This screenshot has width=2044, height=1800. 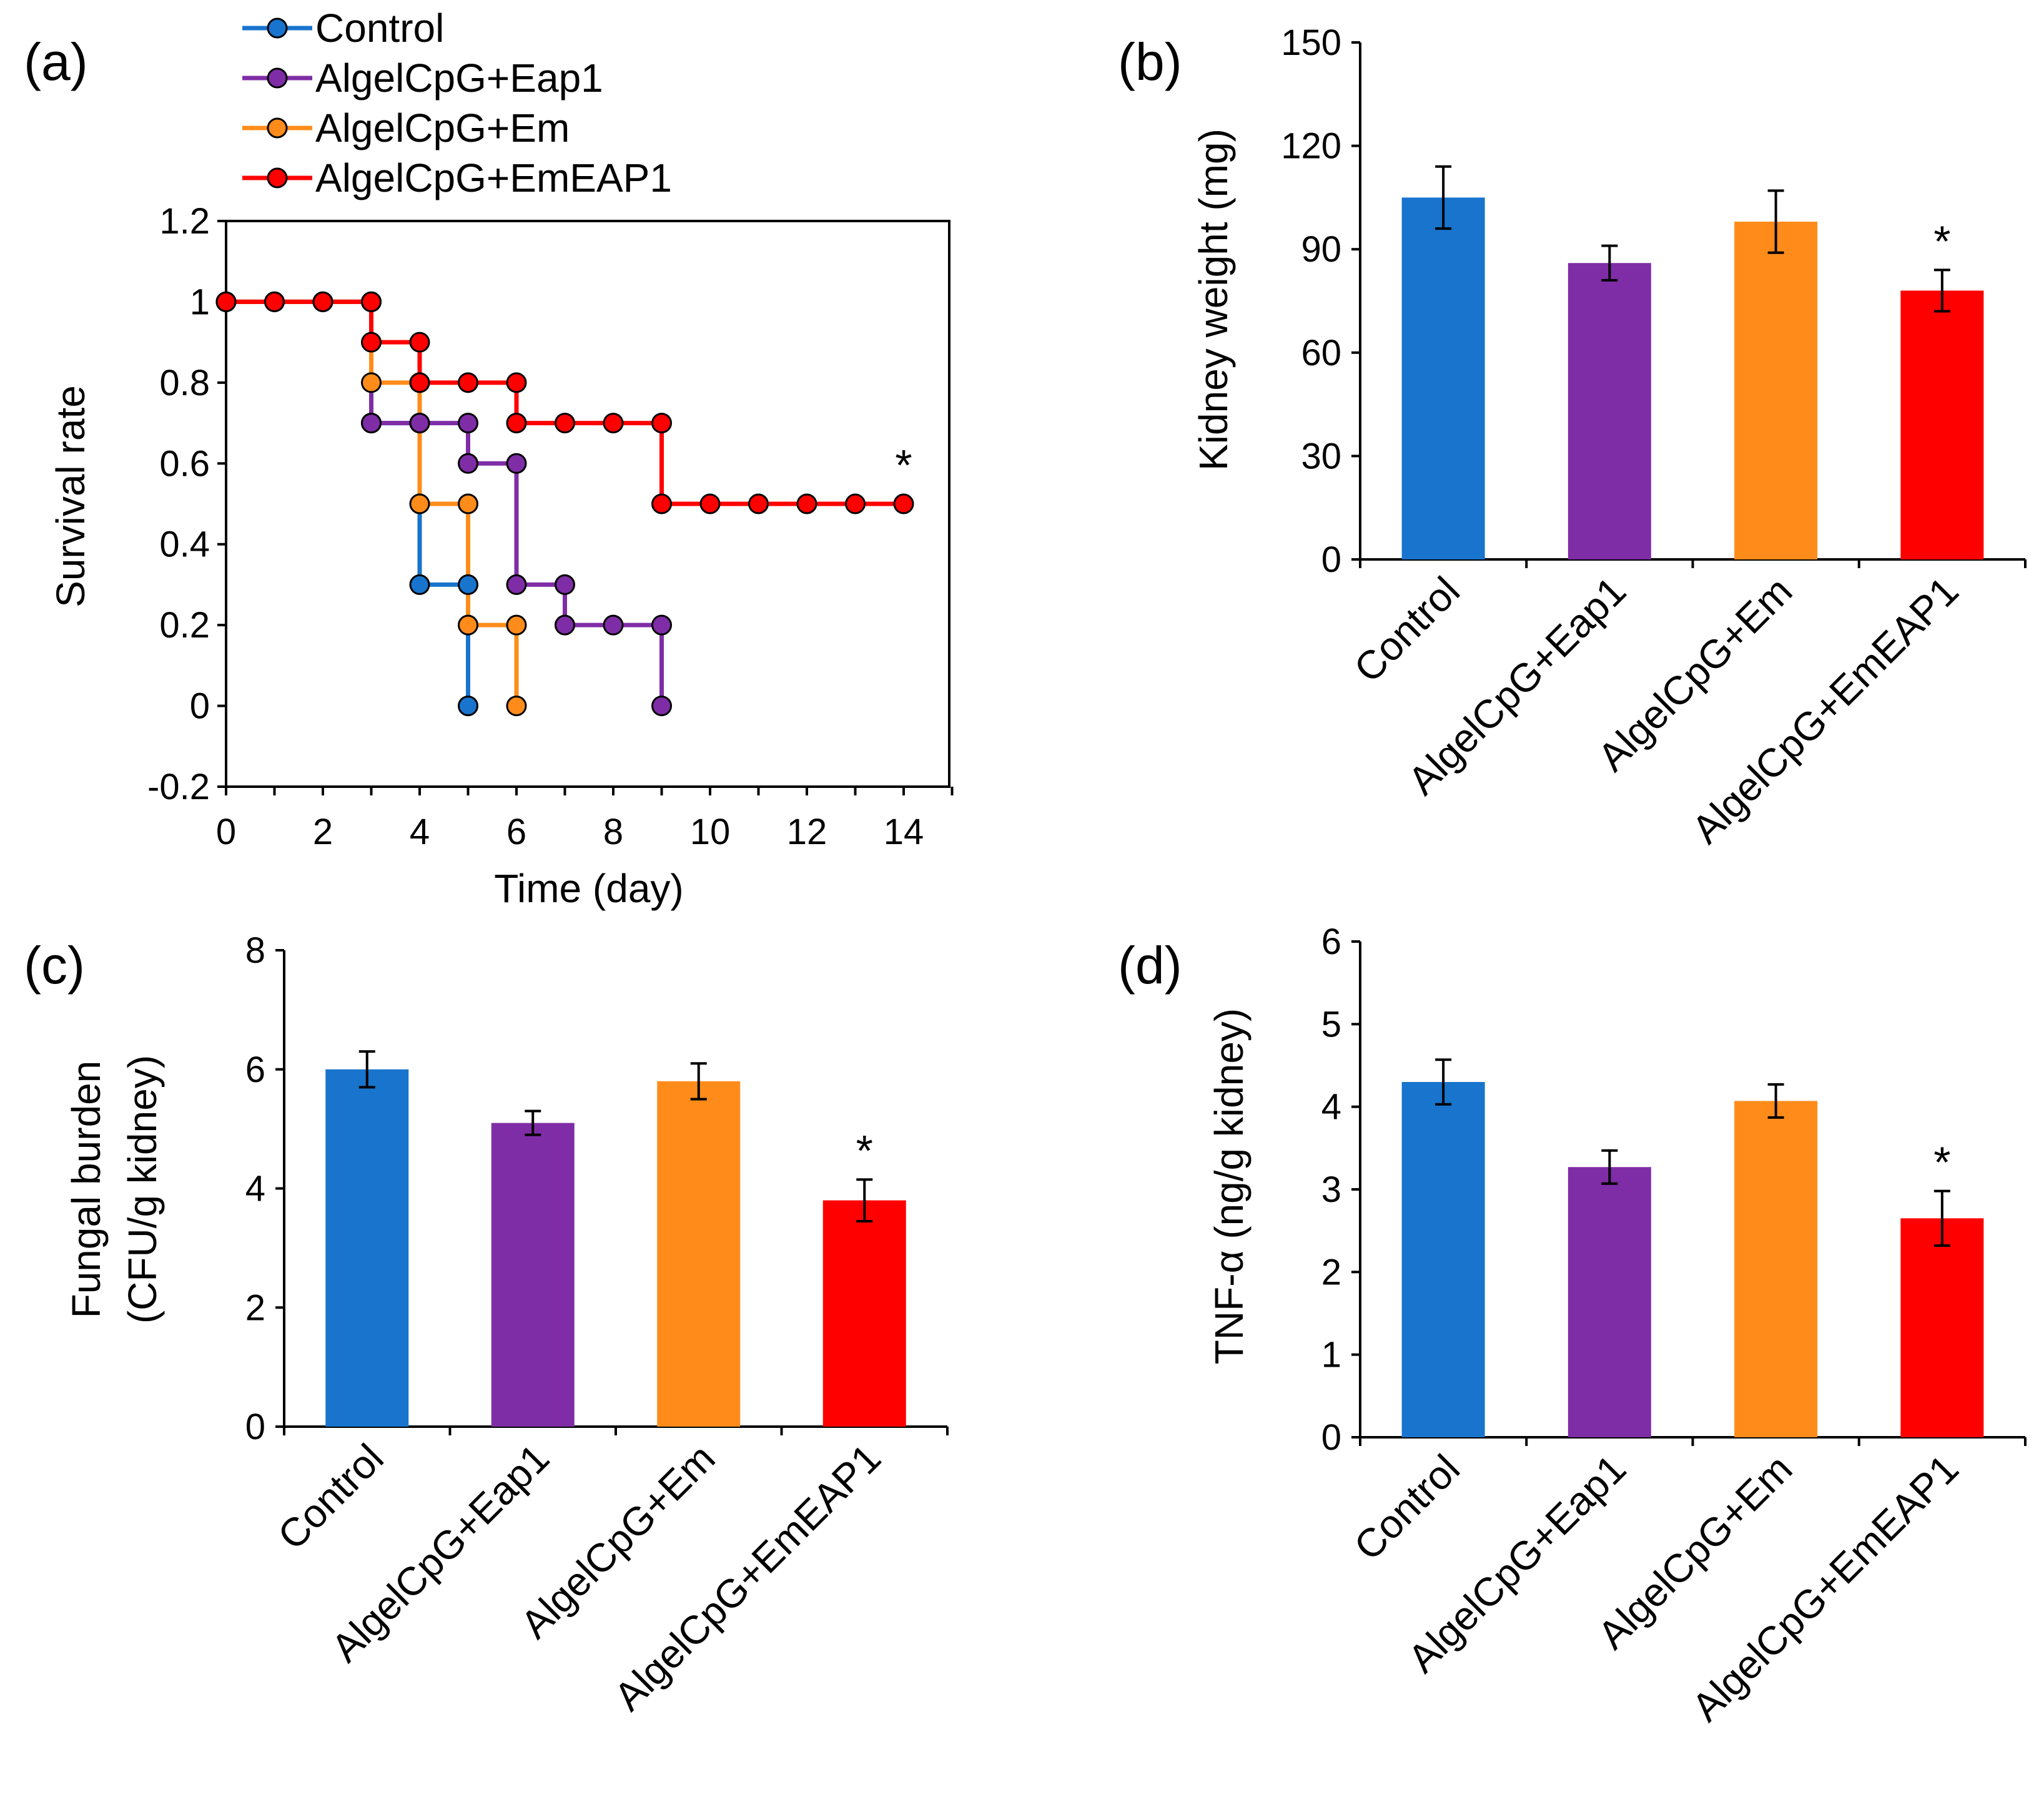 I want to click on y-axis-title-line1: Fungal burden, so click(x=86, y=1190).